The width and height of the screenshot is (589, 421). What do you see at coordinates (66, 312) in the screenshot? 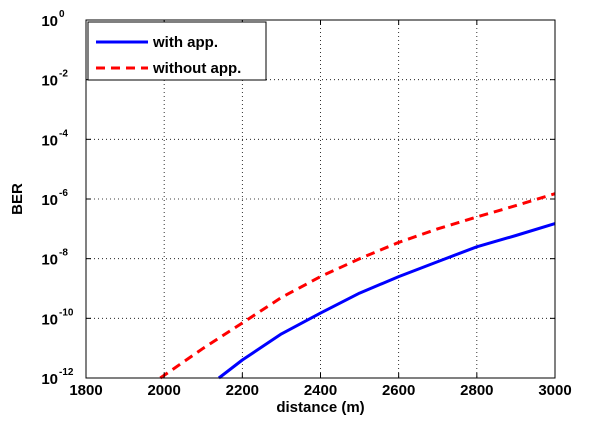
I see `y-tick-exponent: -10` at bounding box center [66, 312].